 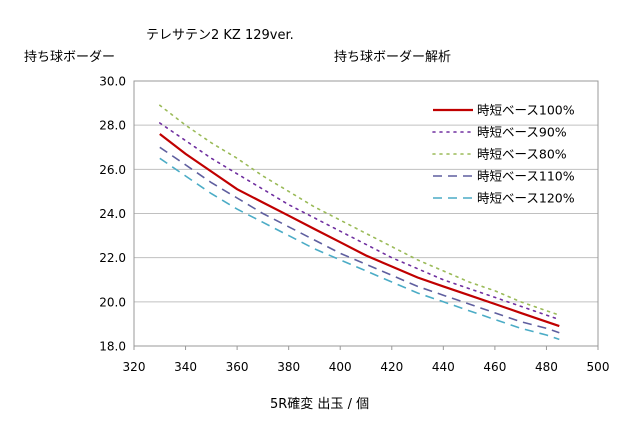 I want to click on legend-label-1: 時短ベース100%, so click(x=526, y=110).